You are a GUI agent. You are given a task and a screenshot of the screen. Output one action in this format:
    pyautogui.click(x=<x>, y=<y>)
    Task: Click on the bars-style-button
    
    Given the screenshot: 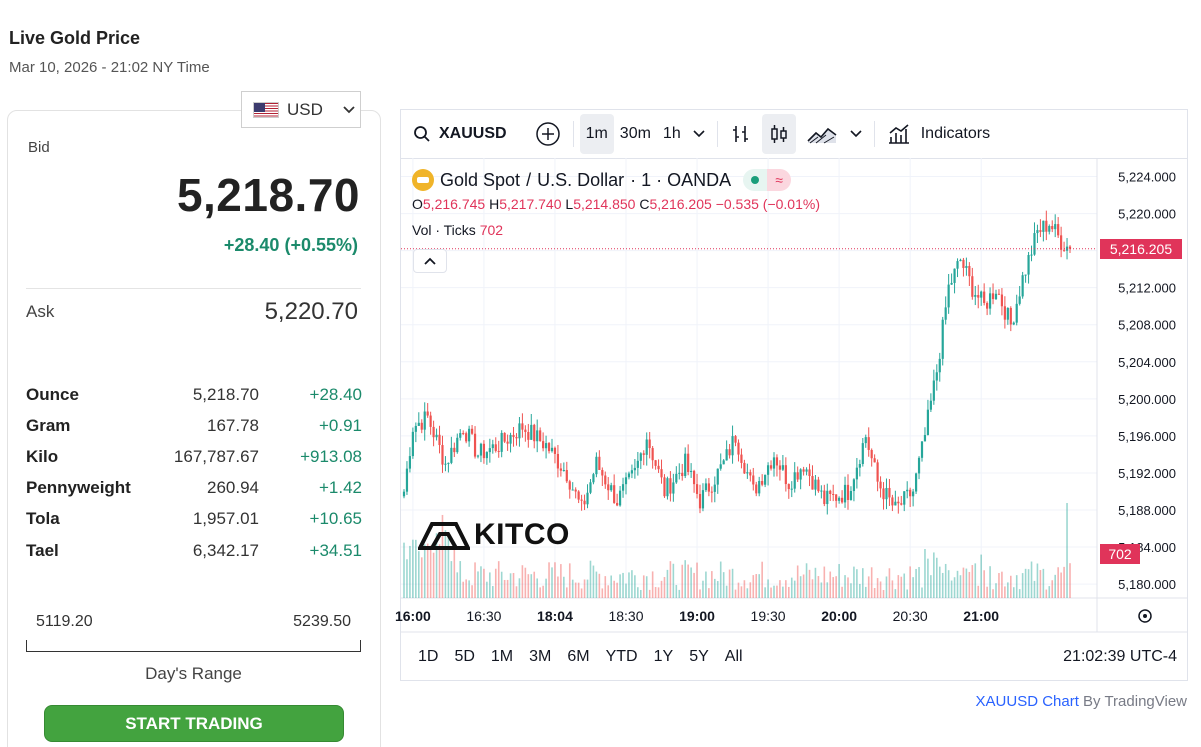 What is the action you would take?
    pyautogui.click(x=741, y=134)
    